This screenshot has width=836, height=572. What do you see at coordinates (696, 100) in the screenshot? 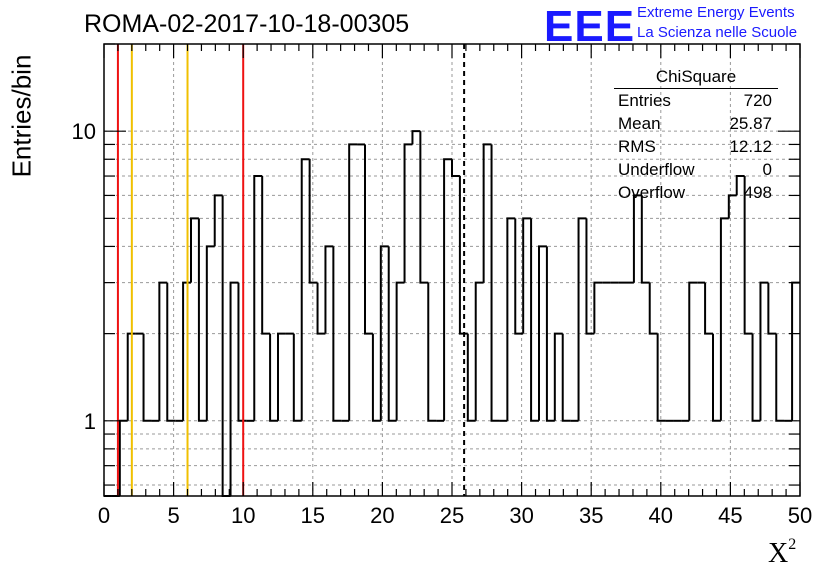
I see `stats-row-entries: Entries 720` at bounding box center [696, 100].